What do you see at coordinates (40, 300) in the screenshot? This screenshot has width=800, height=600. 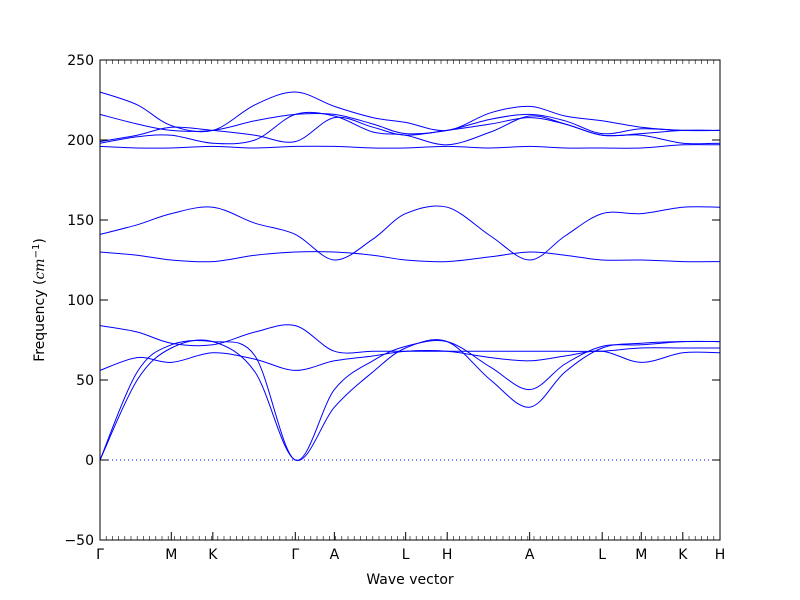 I see `y-axis-label: Frequency (cm−1)` at bounding box center [40, 300].